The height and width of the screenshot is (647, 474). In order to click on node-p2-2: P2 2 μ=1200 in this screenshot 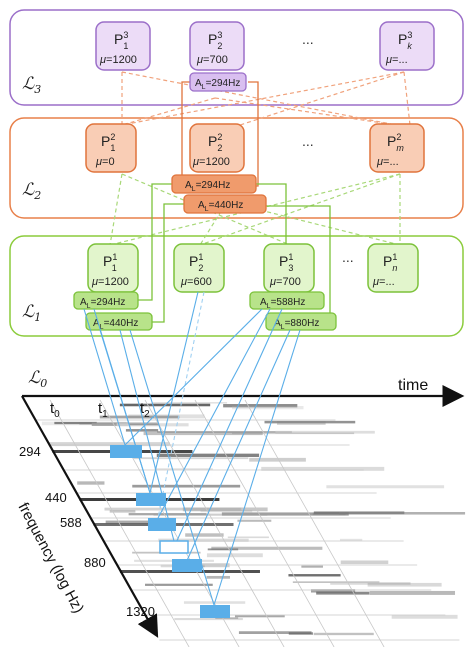, I will do `click(217, 148)`.